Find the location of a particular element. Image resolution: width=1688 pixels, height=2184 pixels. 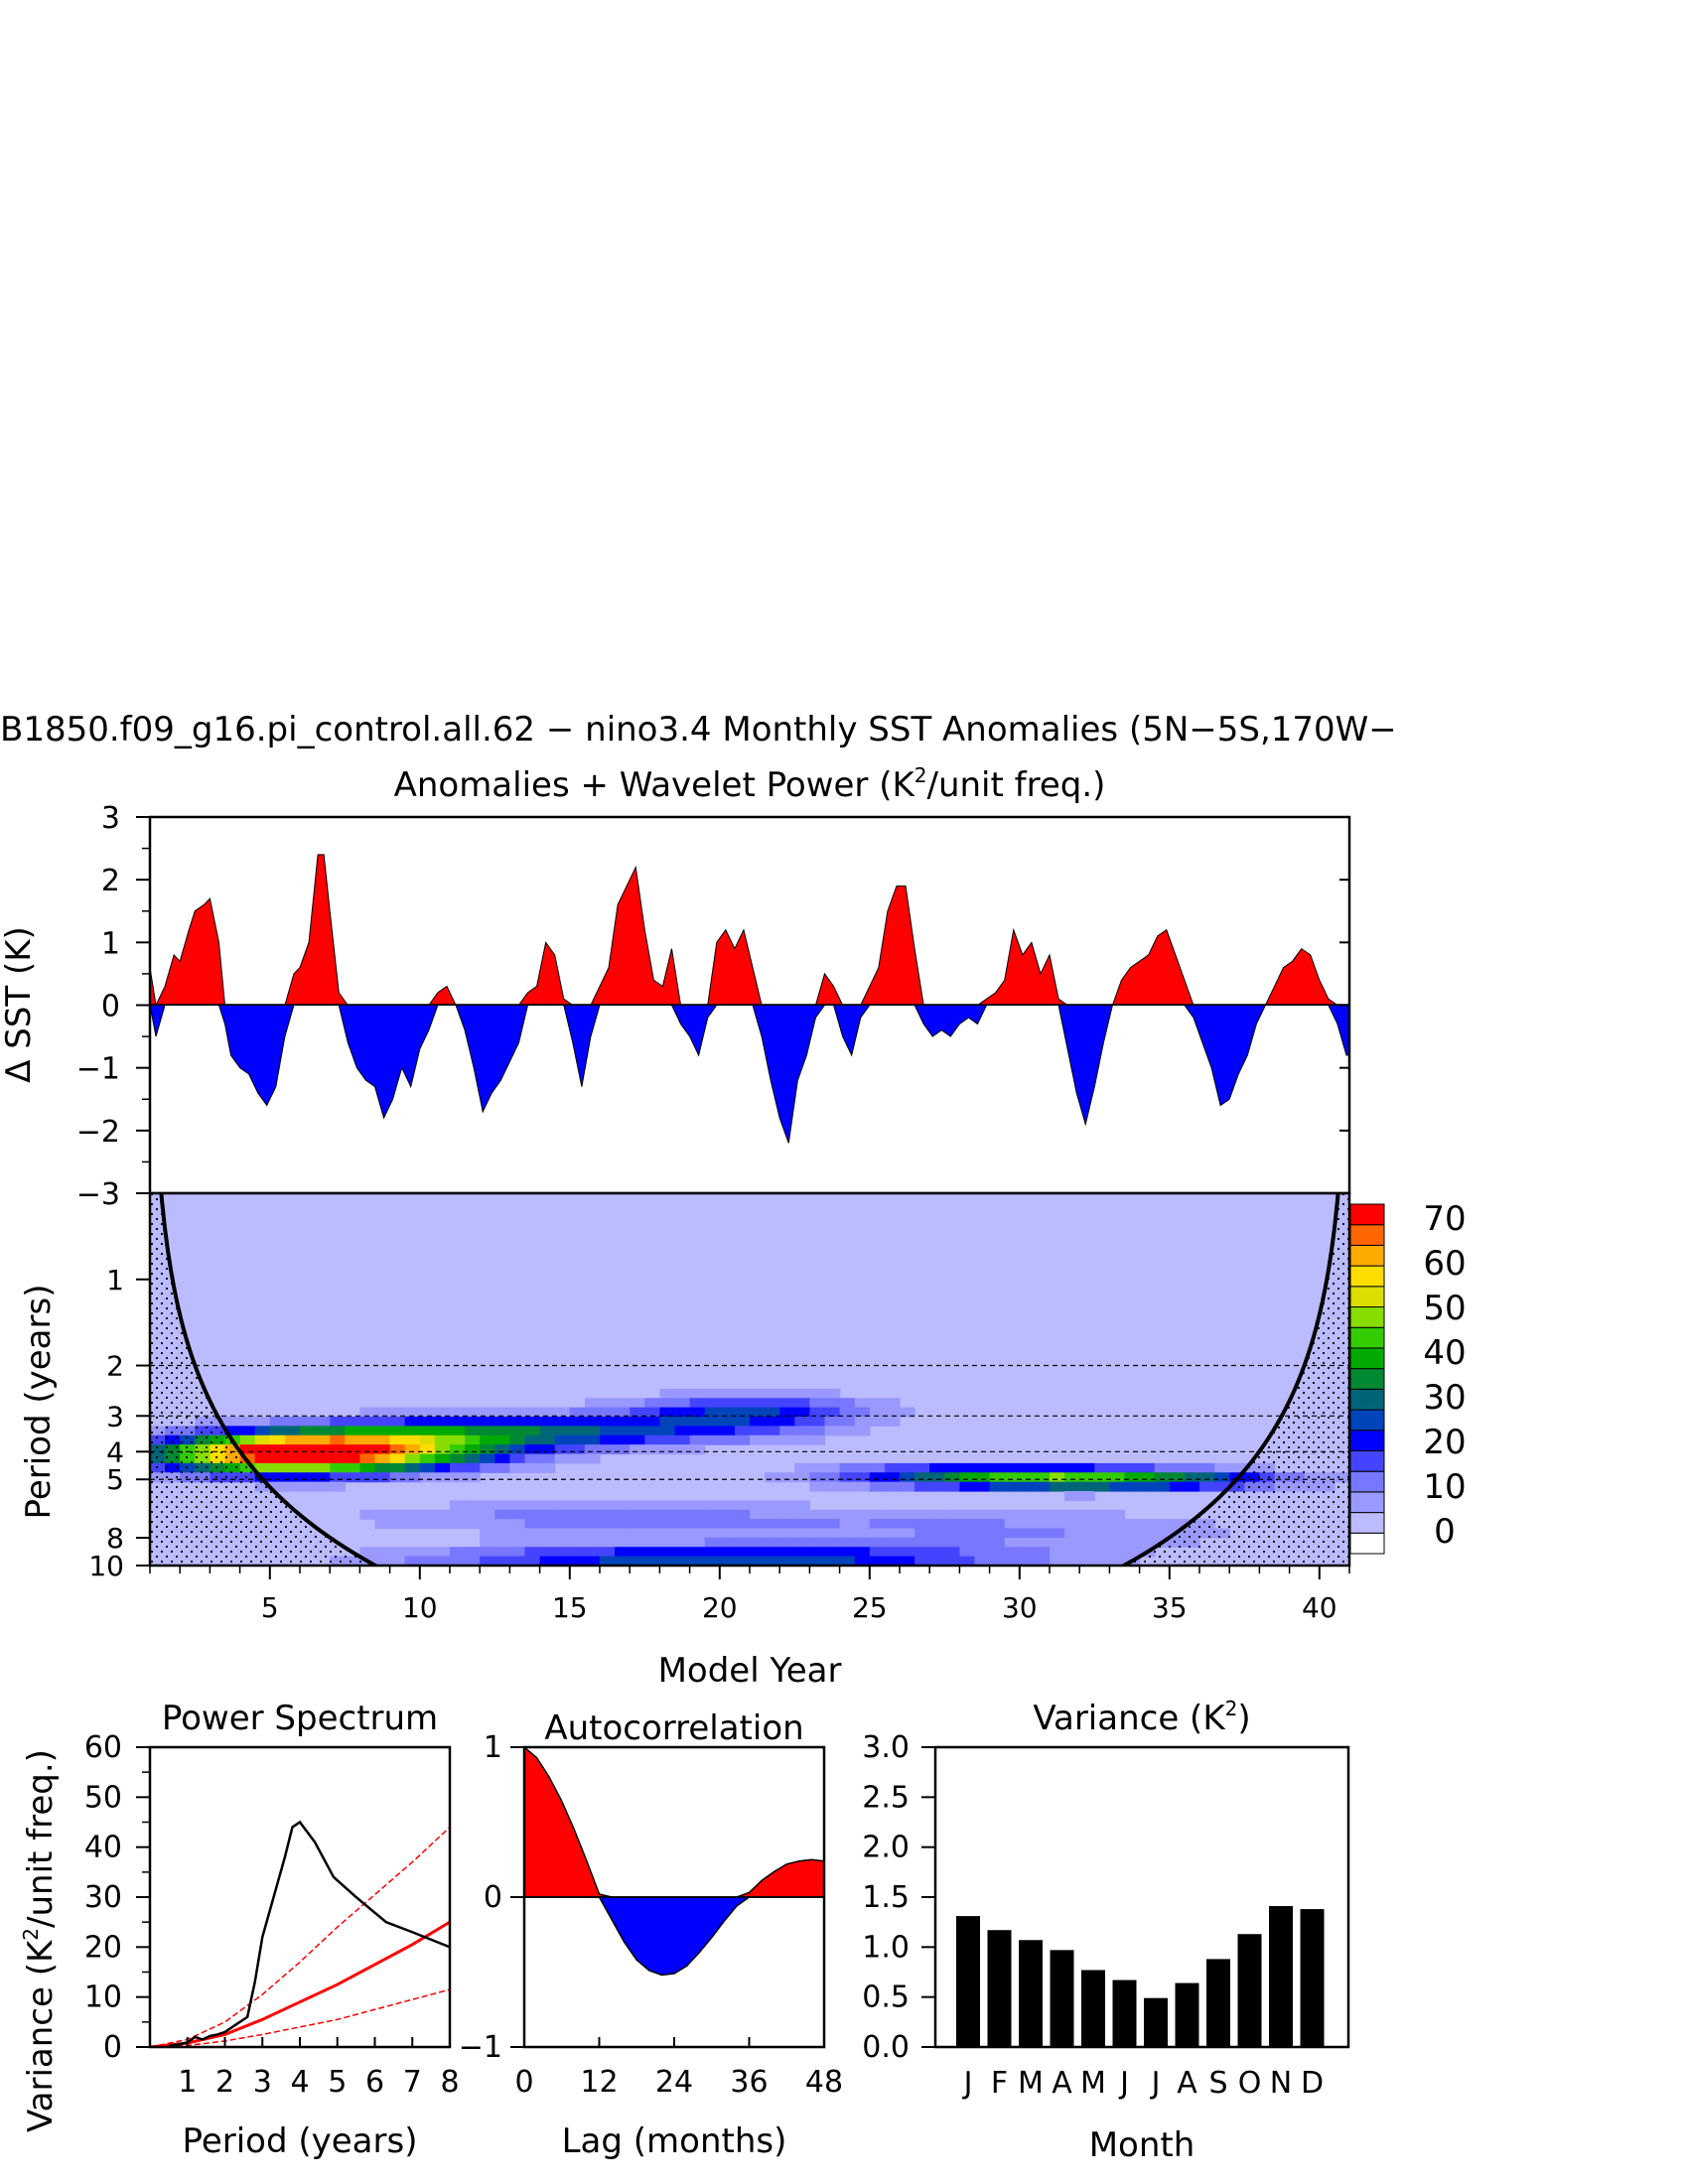

autocorrelation-x-tick-label: 12 is located at coordinates (599, 2082).